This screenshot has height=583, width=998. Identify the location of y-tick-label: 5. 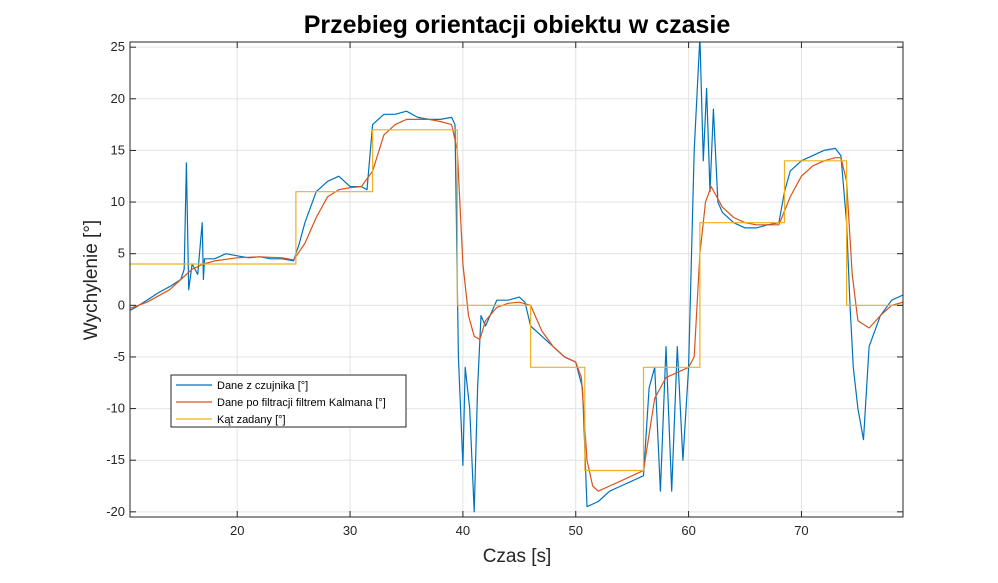
(121, 253).